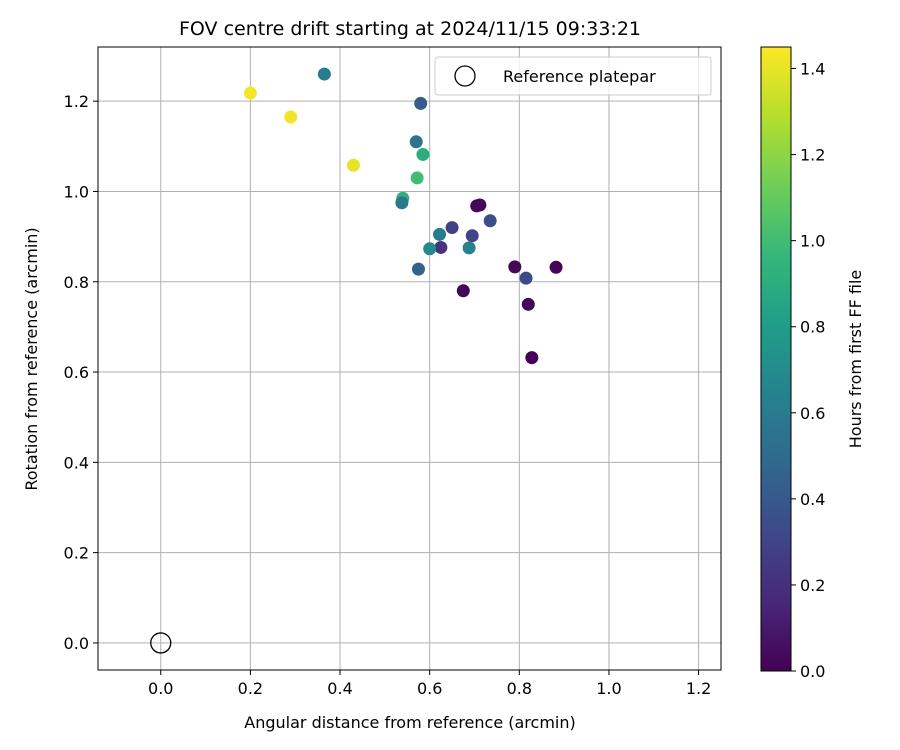 Image resolution: width=900 pixels, height=750 pixels. What do you see at coordinates (812, 499) in the screenshot?
I see `colorbar-tick-label: 0.4` at bounding box center [812, 499].